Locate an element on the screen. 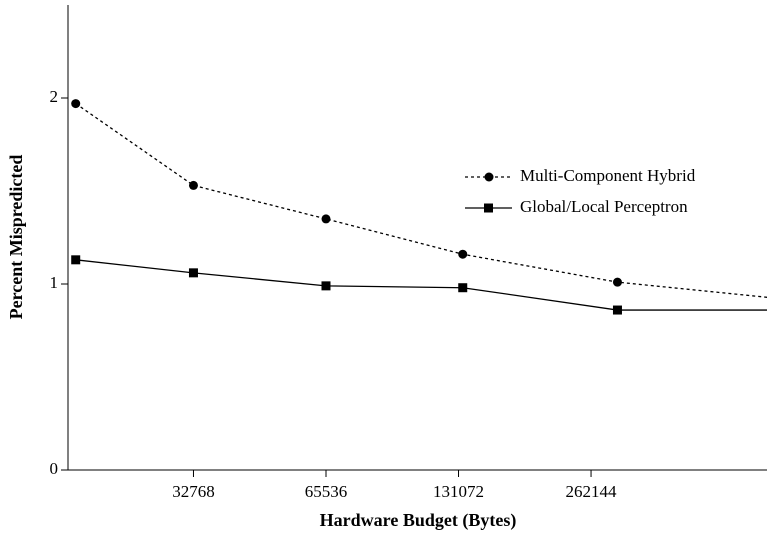 The width and height of the screenshot is (767, 537). x-tick-label: 32768 is located at coordinates (193, 491).